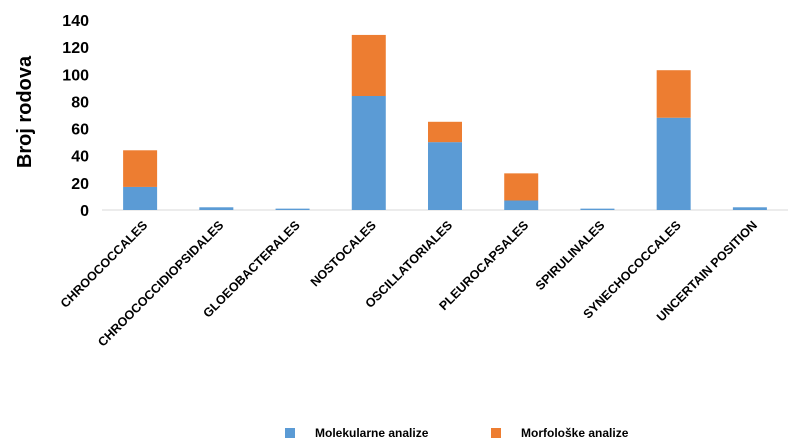 The image size is (789, 442). What do you see at coordinates (372, 433) in the screenshot?
I see `legend-label-molekularne: Molekularne analize` at bounding box center [372, 433].